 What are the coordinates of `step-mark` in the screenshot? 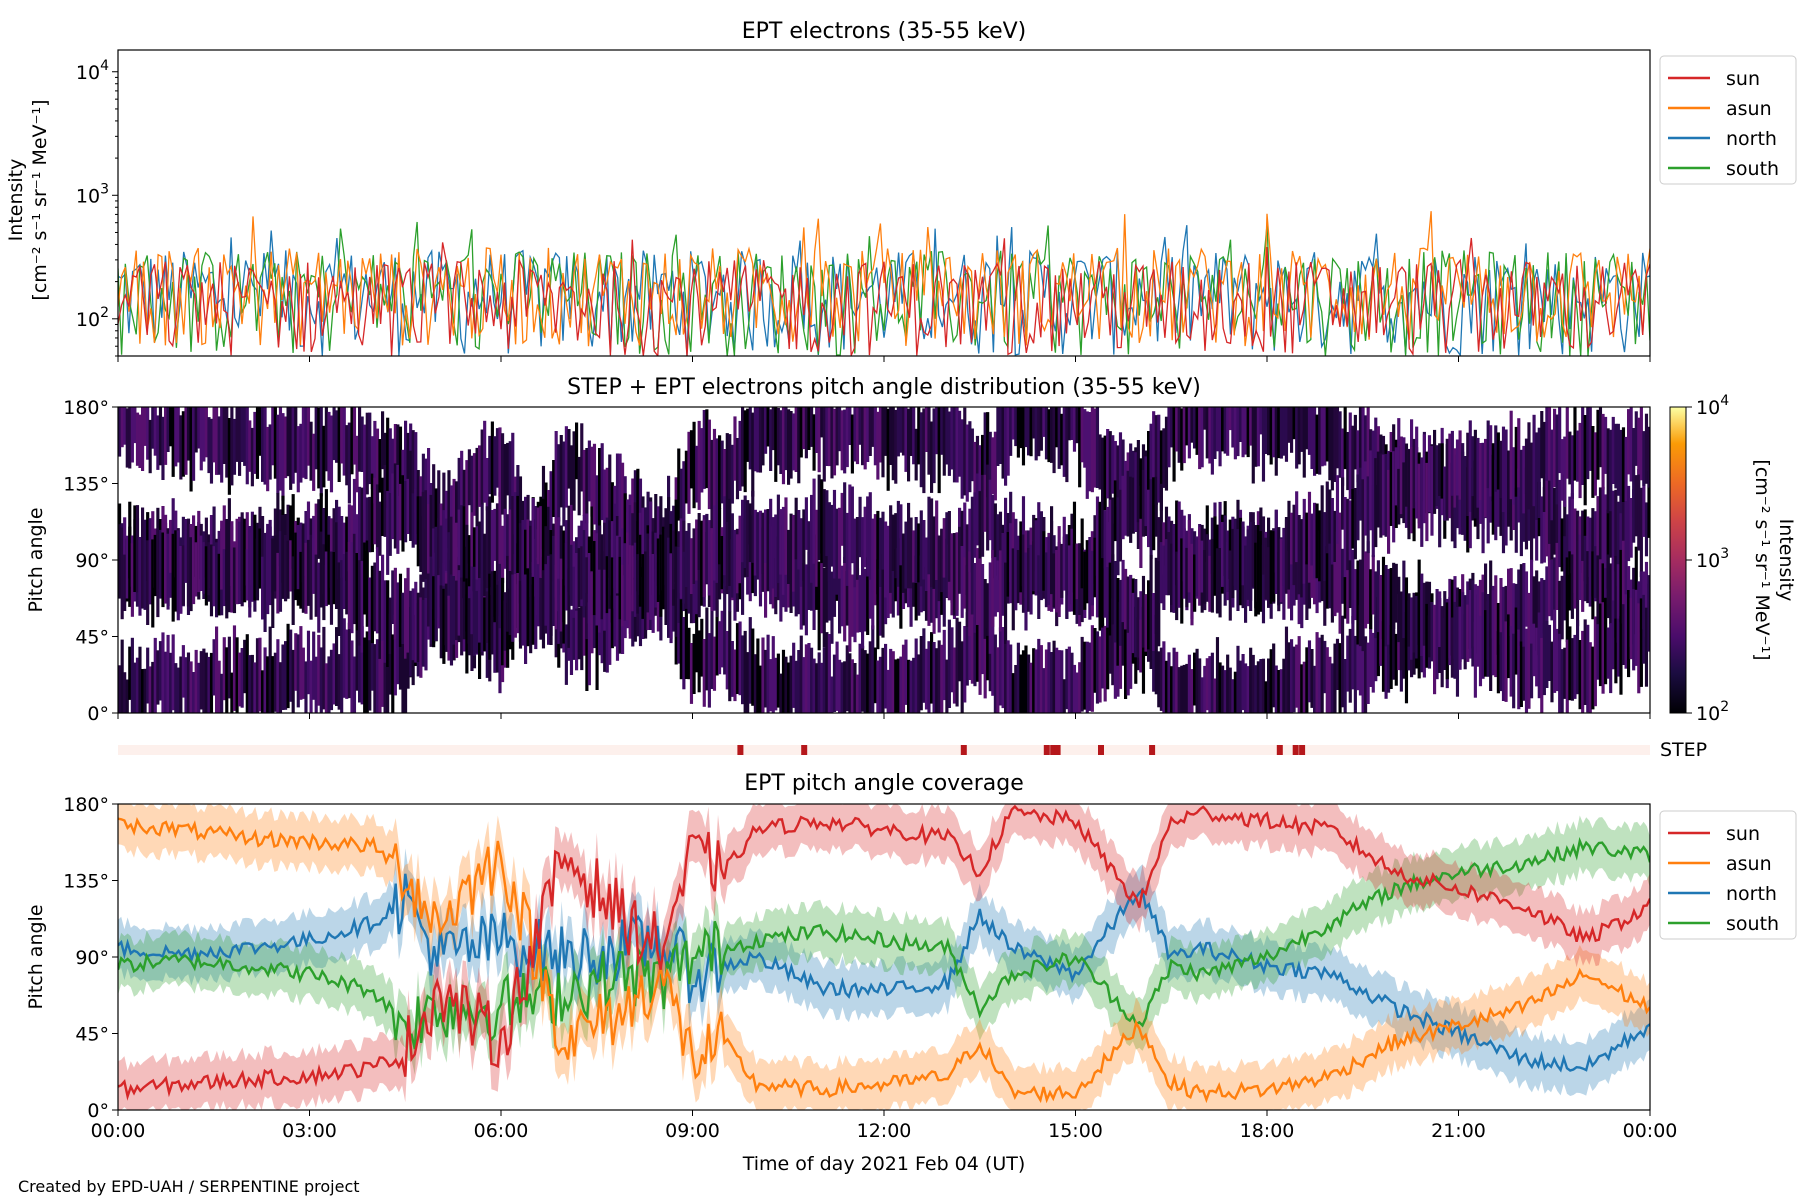 It's located at (1152, 750).